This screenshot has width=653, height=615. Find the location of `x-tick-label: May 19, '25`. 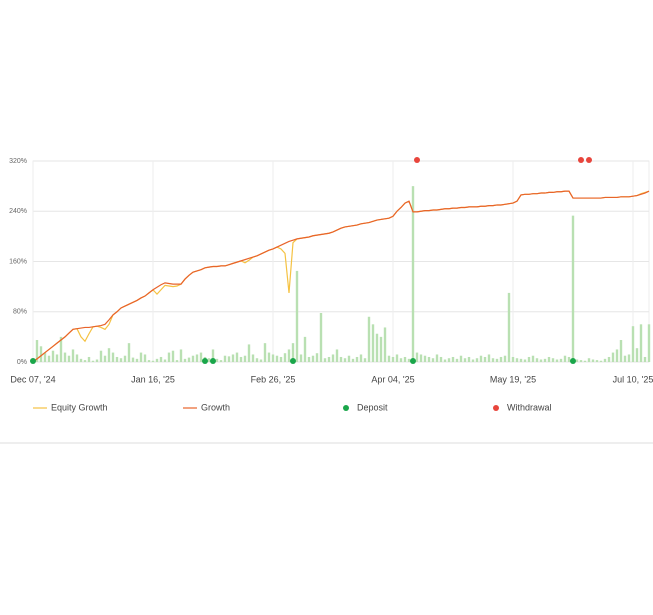

x-tick-label: May 19, '25 is located at coordinates (513, 379).